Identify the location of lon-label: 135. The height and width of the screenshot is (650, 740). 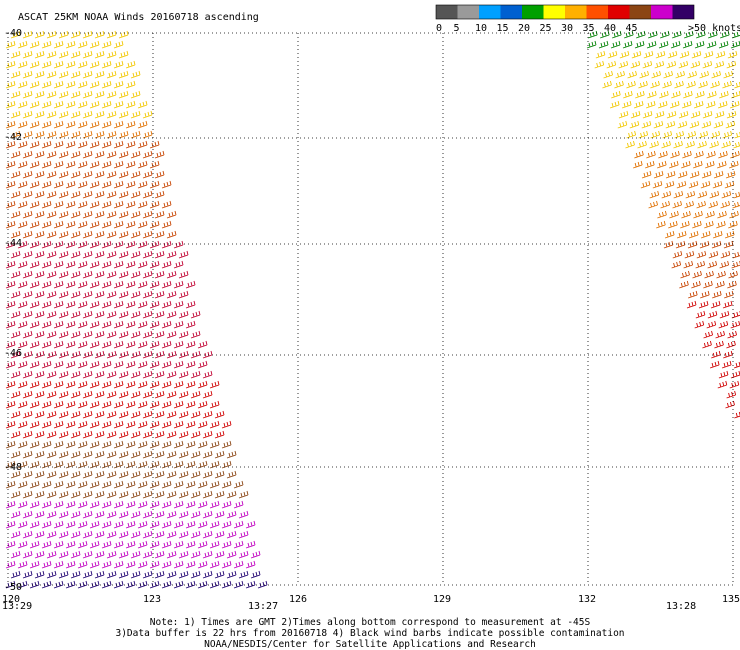
(731, 599).